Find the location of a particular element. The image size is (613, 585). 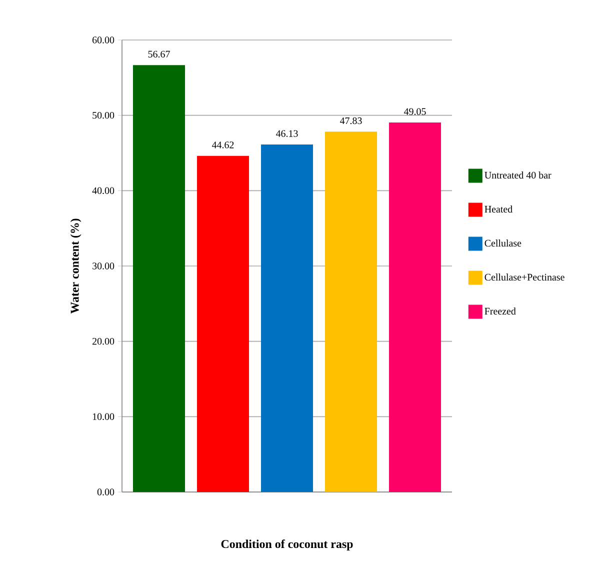

data-label: 44.62 is located at coordinates (223, 145).